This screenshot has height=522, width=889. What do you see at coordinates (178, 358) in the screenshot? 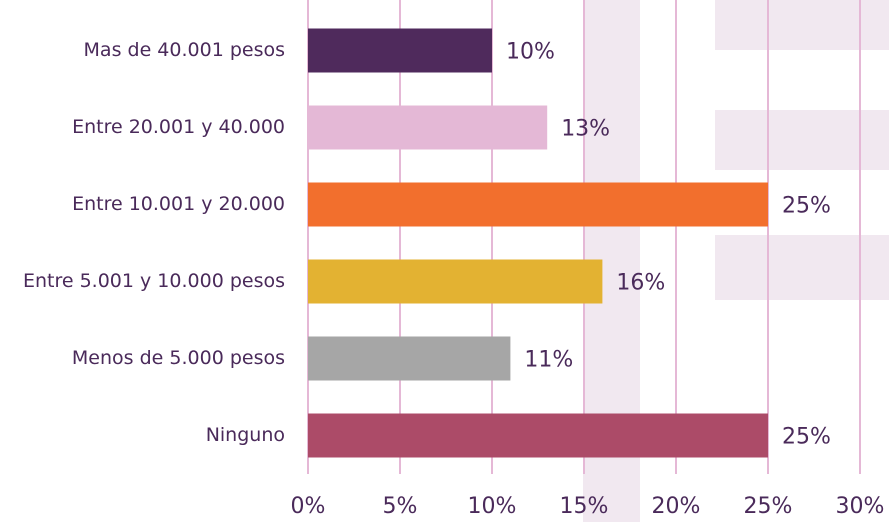
I see `y-tick-label: Menos de 5.000 pesos` at bounding box center [178, 358].